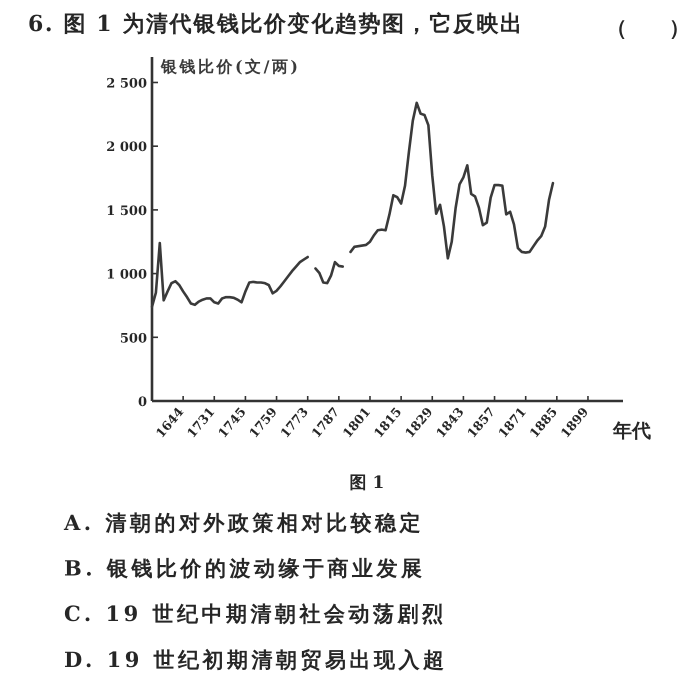  Describe the element at coordinates (367, 483) in the screenshot. I see `caption: 图 1` at that location.